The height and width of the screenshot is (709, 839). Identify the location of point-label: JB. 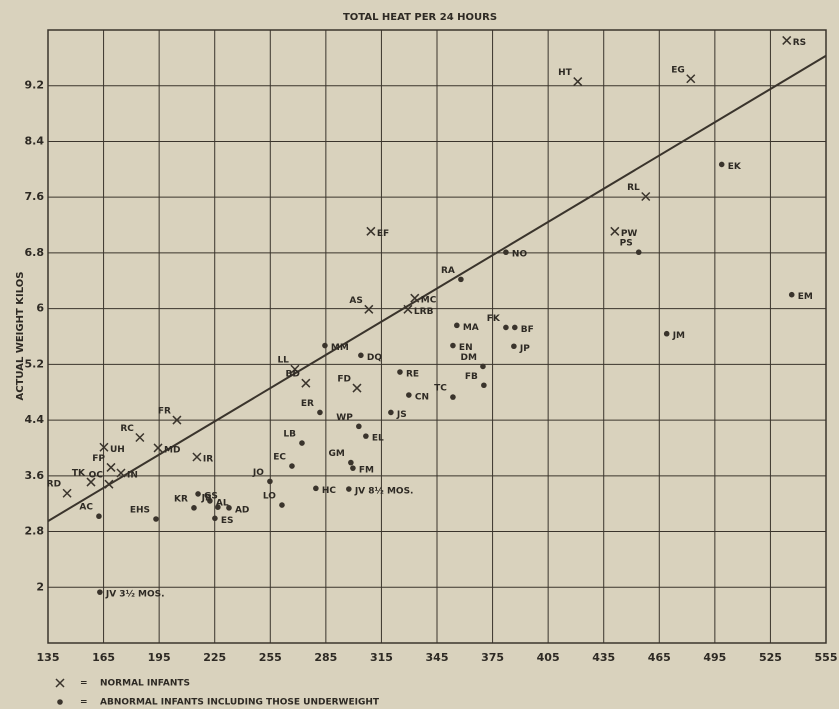
(206, 499).